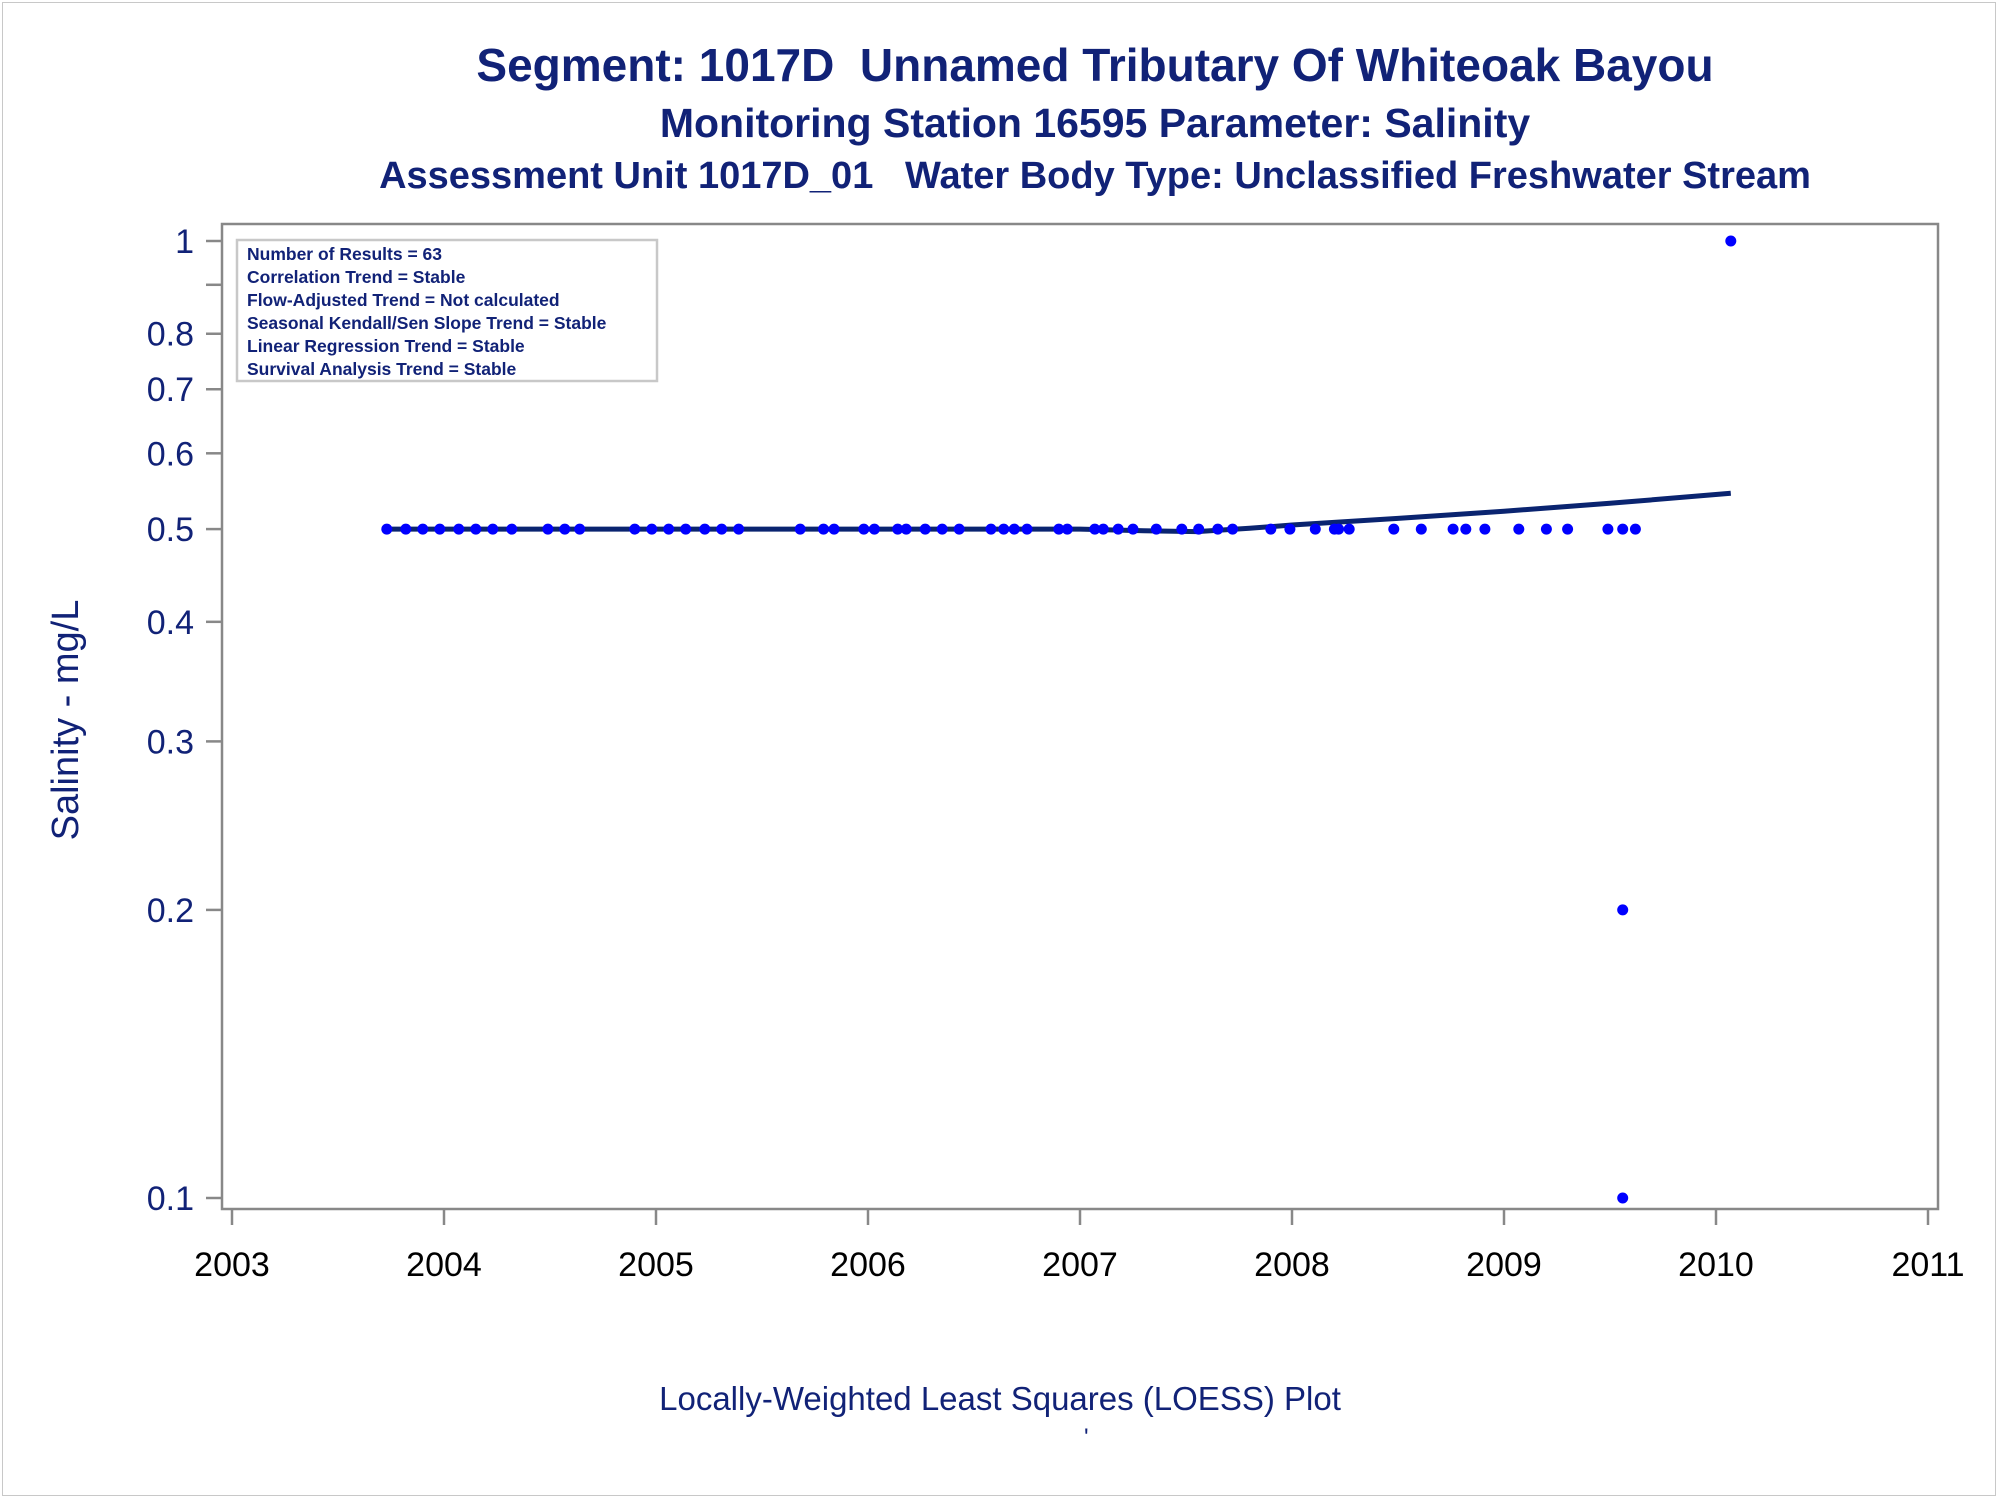 This screenshot has width=2000, height=1500. What do you see at coordinates (1927, 1265) in the screenshot?
I see `x-tick-label: 2011` at bounding box center [1927, 1265].